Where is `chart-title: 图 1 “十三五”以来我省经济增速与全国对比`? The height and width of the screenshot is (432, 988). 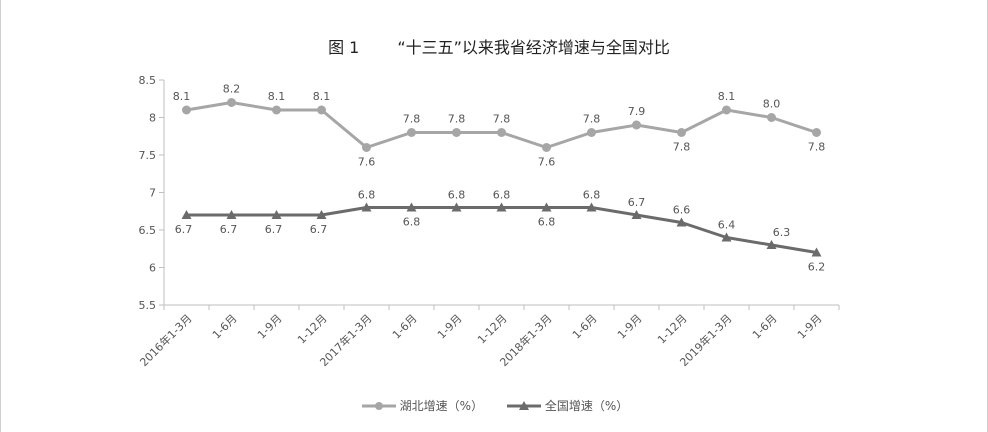 chart-title: 图 1 “十三五”以来我省经济增速与全国对比 is located at coordinates (494, 46).